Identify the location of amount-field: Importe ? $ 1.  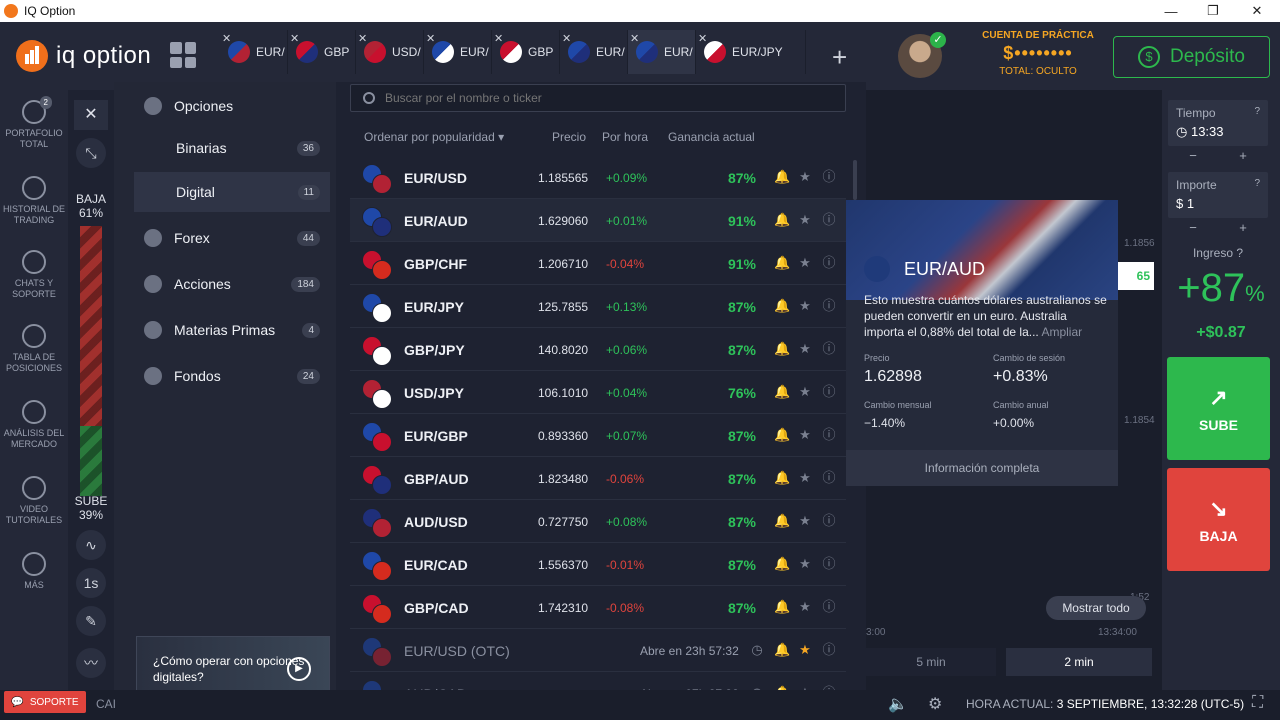
(1218, 195).